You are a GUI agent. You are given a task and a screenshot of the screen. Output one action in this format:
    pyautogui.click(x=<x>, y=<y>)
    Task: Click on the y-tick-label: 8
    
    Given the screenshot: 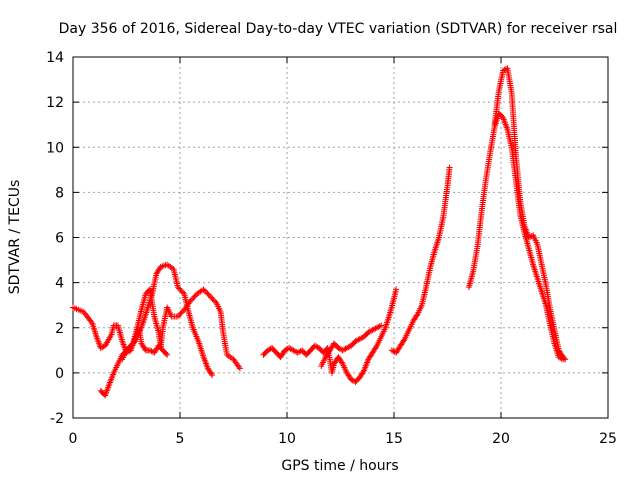 What is the action you would take?
    pyautogui.click(x=59, y=193)
    